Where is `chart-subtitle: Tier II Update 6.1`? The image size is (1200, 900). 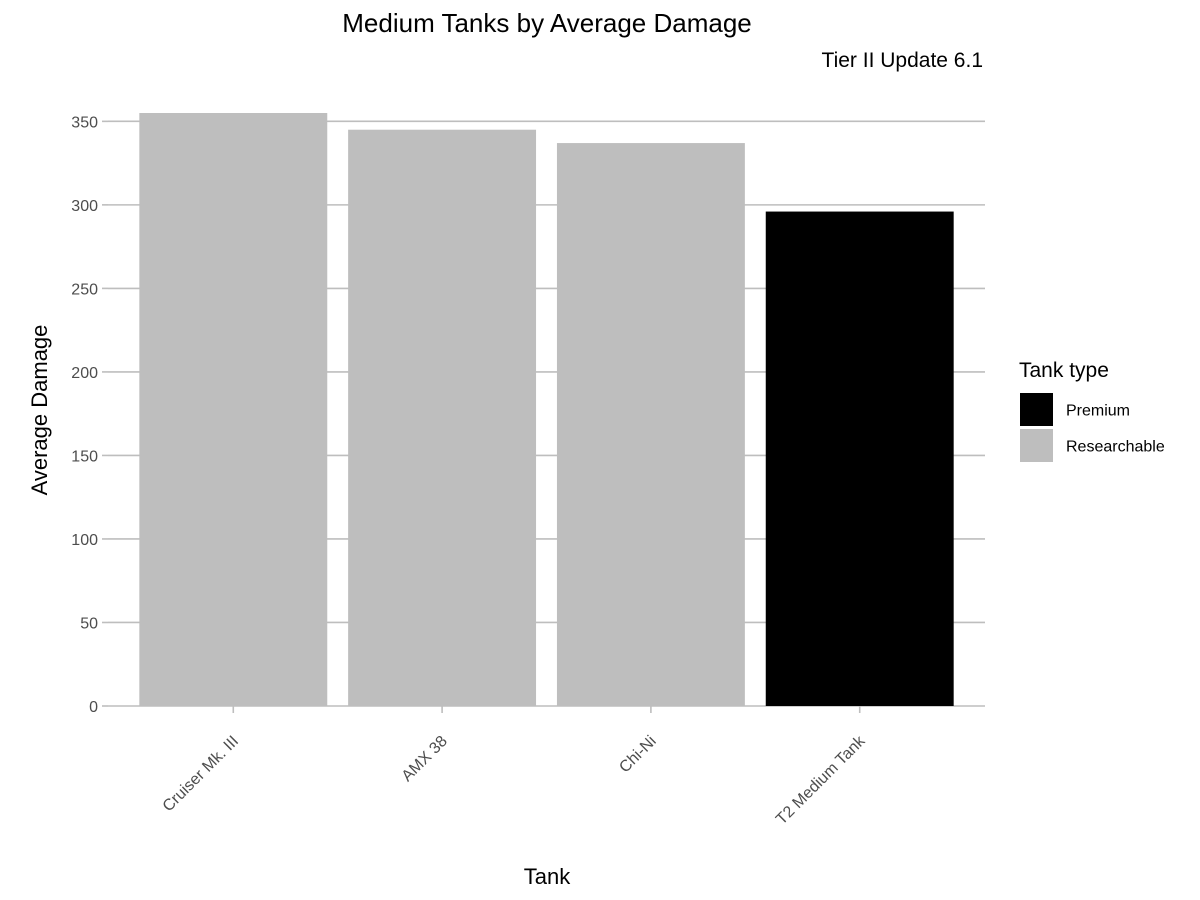 chart-subtitle: Tier II Update 6.1 is located at coordinates (902, 60).